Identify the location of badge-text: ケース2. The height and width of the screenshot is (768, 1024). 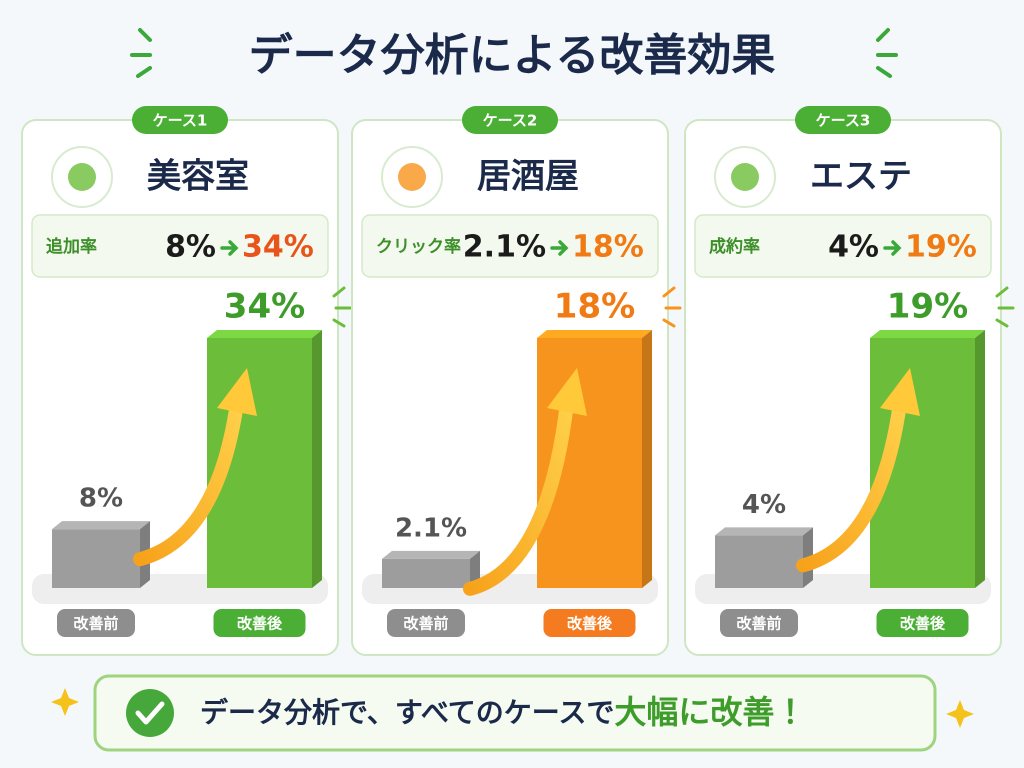
(510, 121).